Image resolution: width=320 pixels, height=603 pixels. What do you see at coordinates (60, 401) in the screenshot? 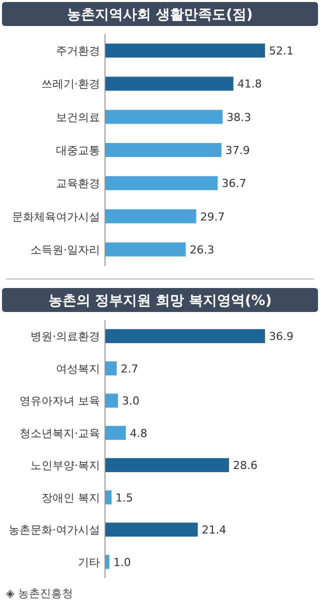
I see `y-tick-label: 영유아자녀 보육` at bounding box center [60, 401].